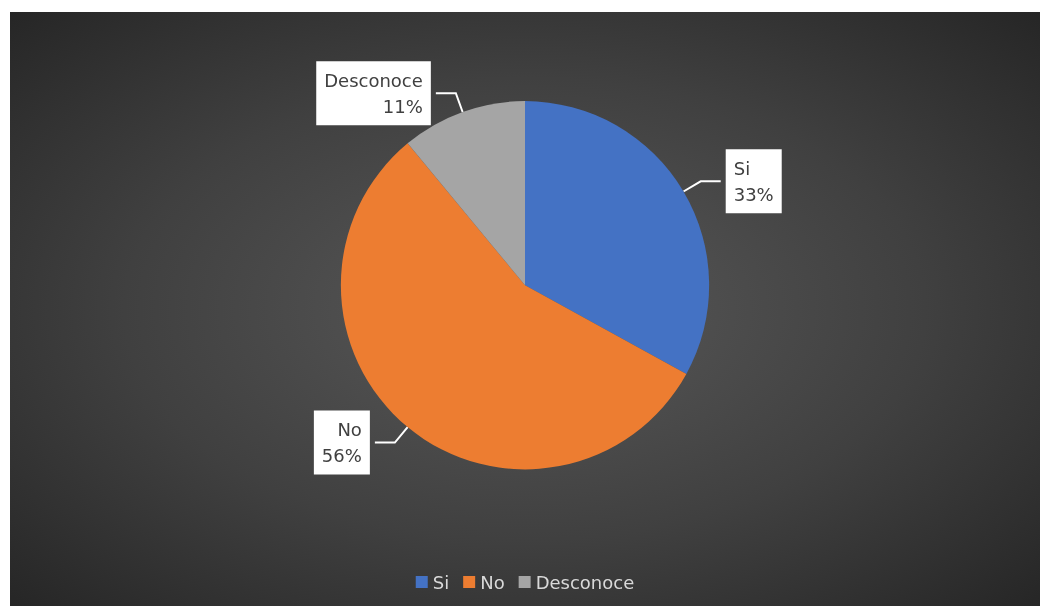 The image size is (1050, 608). What do you see at coordinates (753, 194) in the screenshot?
I see `data-label: 33%` at bounding box center [753, 194].